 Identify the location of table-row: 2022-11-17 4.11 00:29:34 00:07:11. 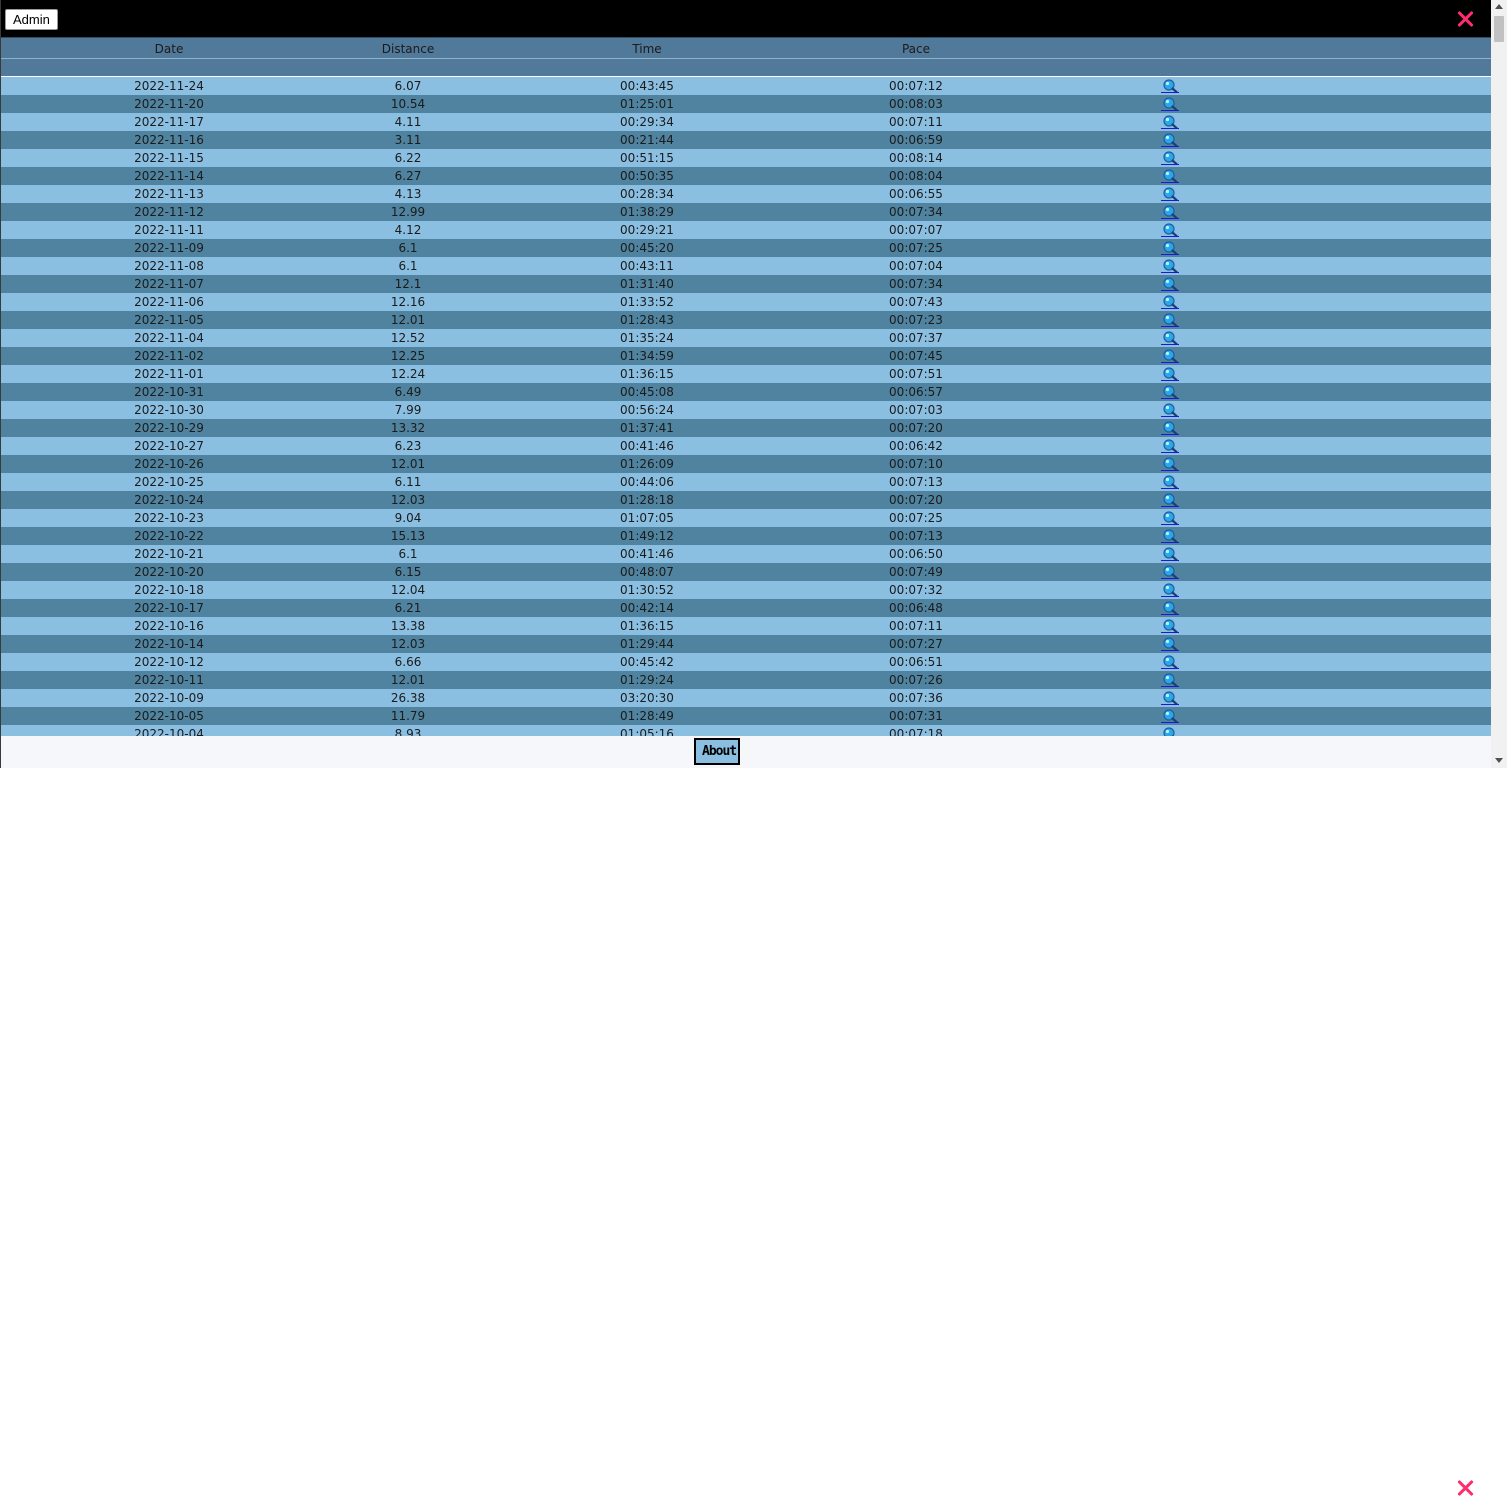
(746, 122).